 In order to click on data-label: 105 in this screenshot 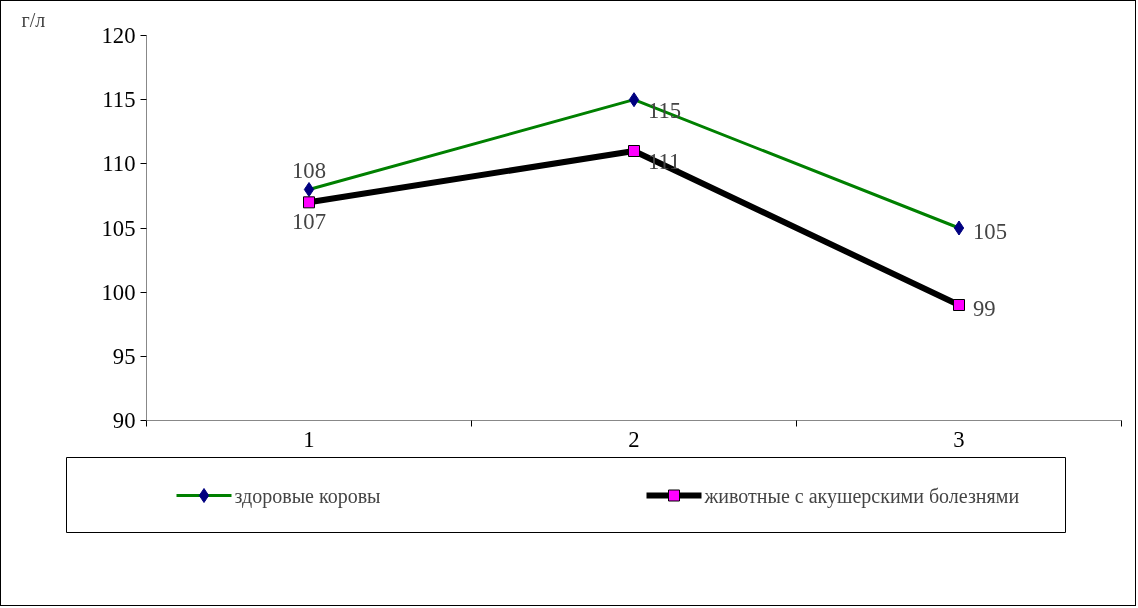, I will do `click(990, 231)`.